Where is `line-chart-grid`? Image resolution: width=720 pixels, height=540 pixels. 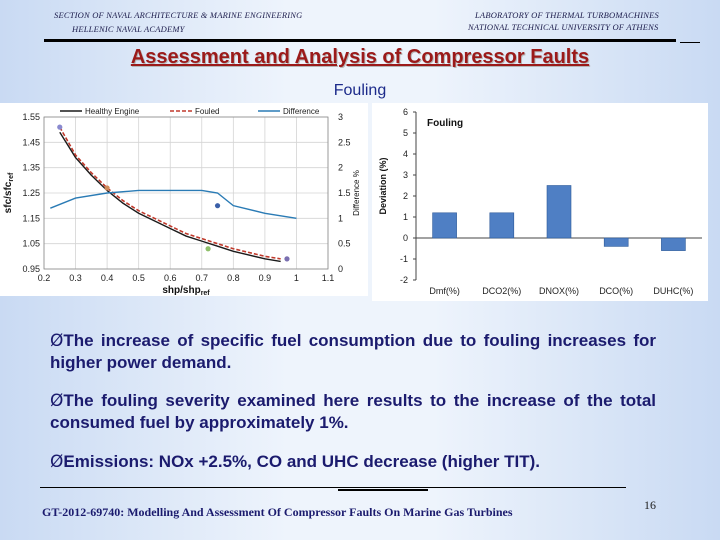
line-chart-grid is located at coordinates (186, 193).